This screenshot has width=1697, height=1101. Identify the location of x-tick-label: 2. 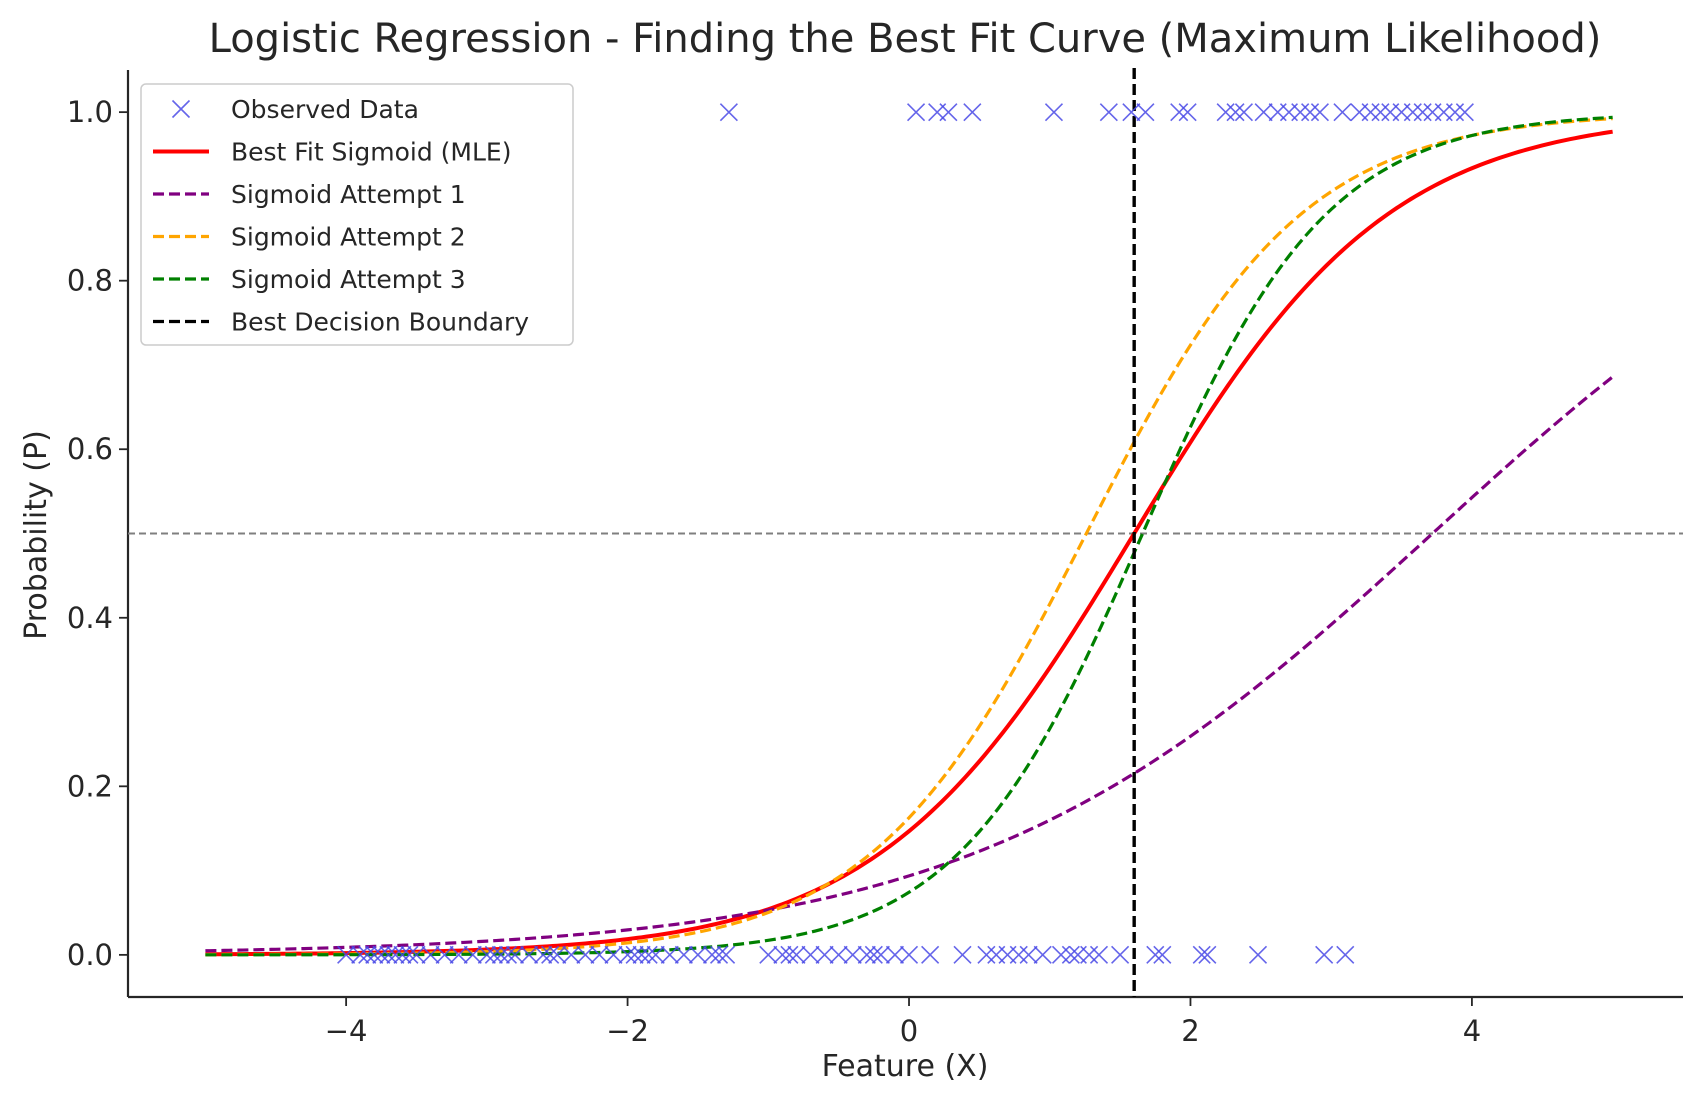
(1190, 1031).